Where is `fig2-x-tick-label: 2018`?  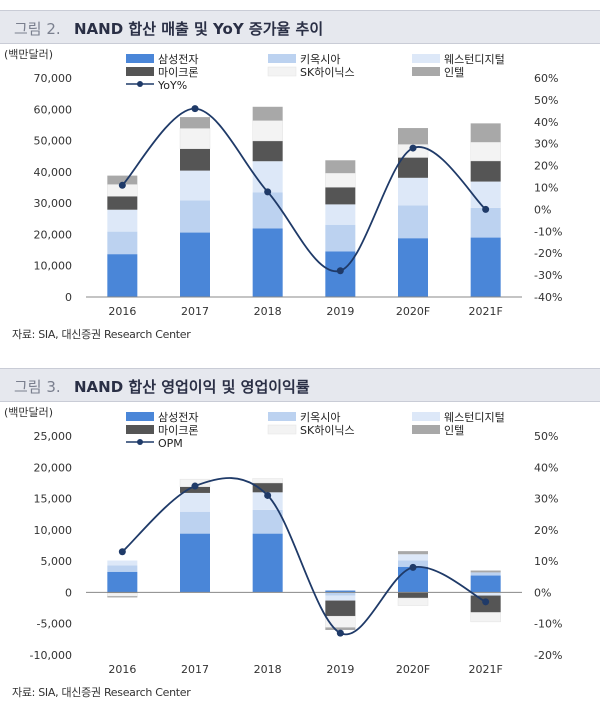
fig2-x-tick-label: 2018 is located at coordinates (268, 311).